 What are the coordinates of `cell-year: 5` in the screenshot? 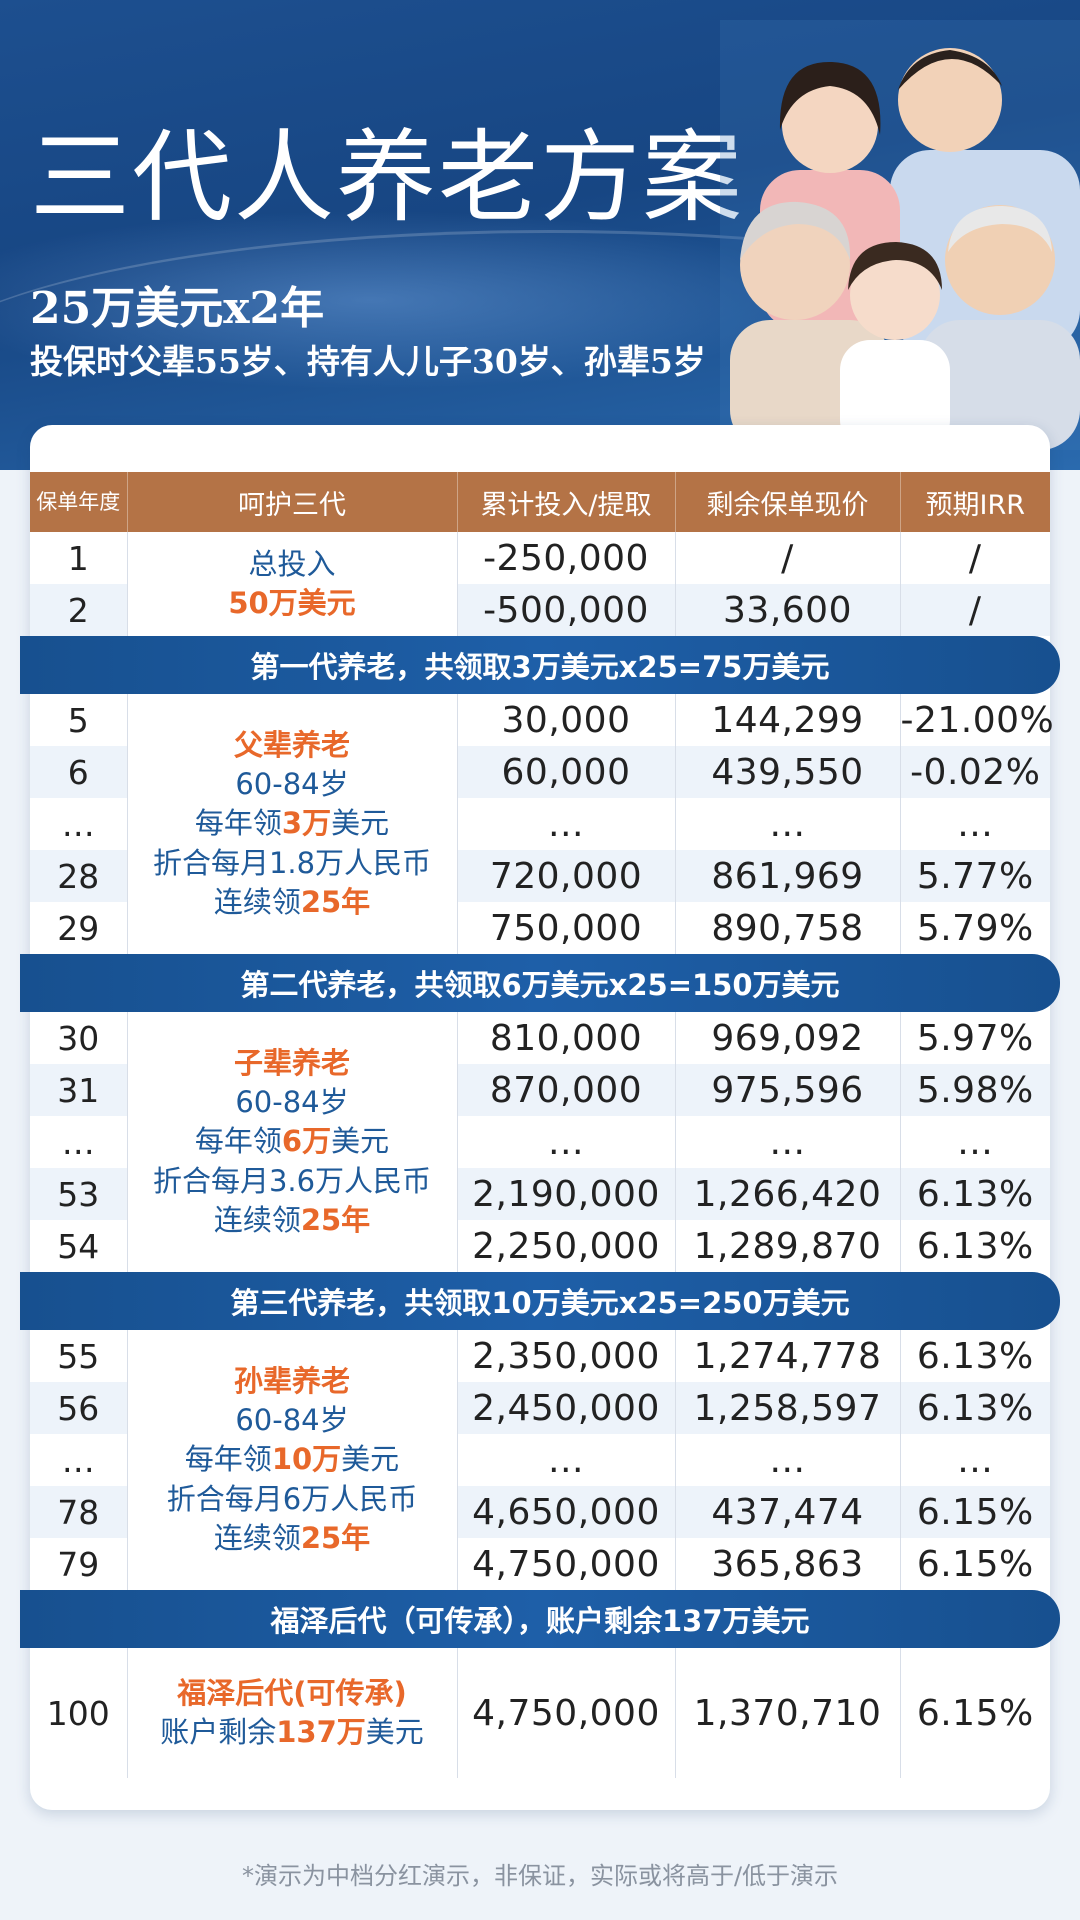 It's located at (79, 720).